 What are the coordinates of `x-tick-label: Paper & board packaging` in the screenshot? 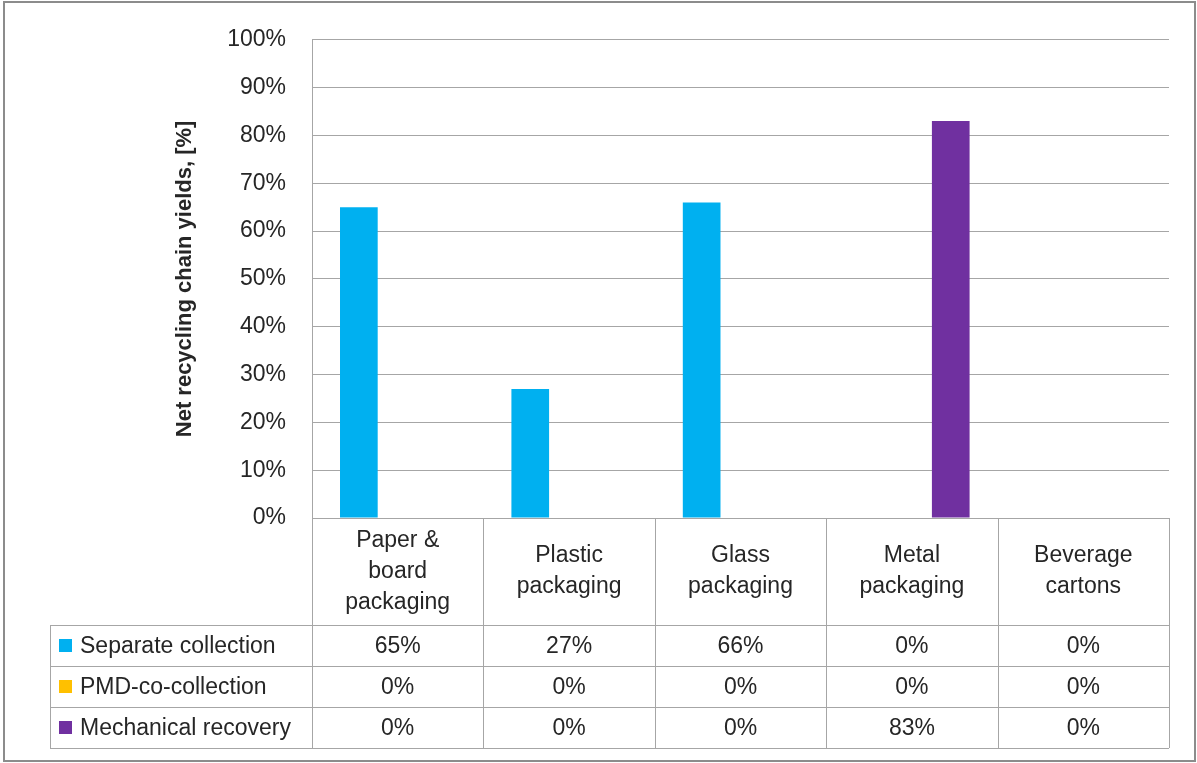 It's located at (398, 569).